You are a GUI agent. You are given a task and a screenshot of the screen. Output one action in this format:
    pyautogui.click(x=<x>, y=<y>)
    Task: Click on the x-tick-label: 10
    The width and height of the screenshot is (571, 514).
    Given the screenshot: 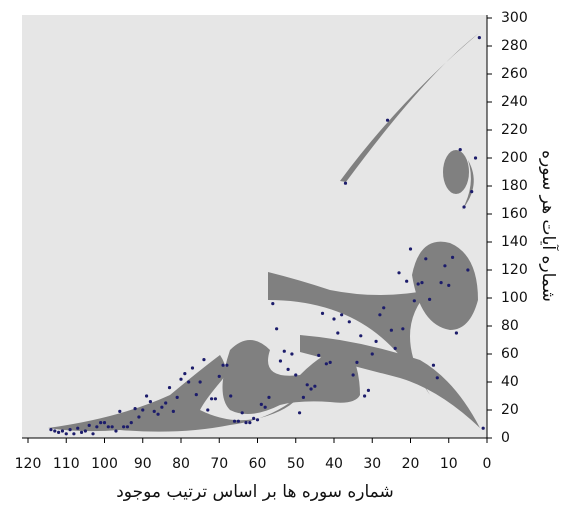 What is the action you would take?
    pyautogui.click(x=449, y=464)
    